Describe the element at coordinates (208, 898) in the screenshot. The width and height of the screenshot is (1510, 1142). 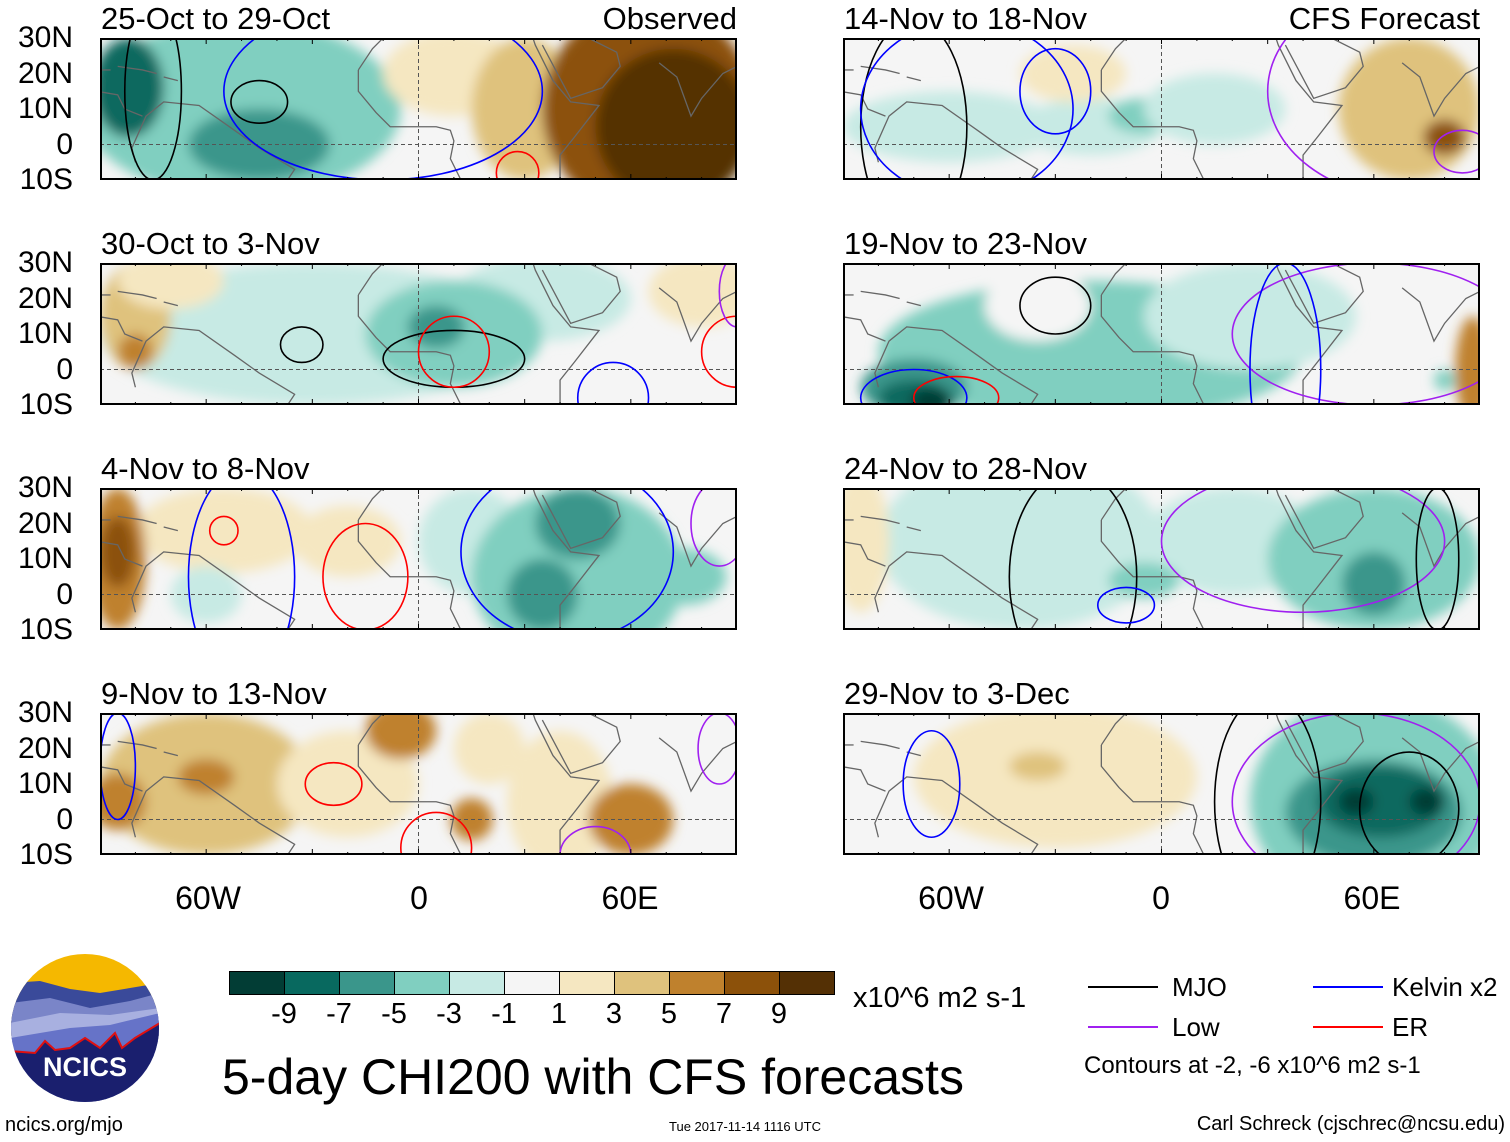
I see `lon-label-60w-left: 60W` at that location.